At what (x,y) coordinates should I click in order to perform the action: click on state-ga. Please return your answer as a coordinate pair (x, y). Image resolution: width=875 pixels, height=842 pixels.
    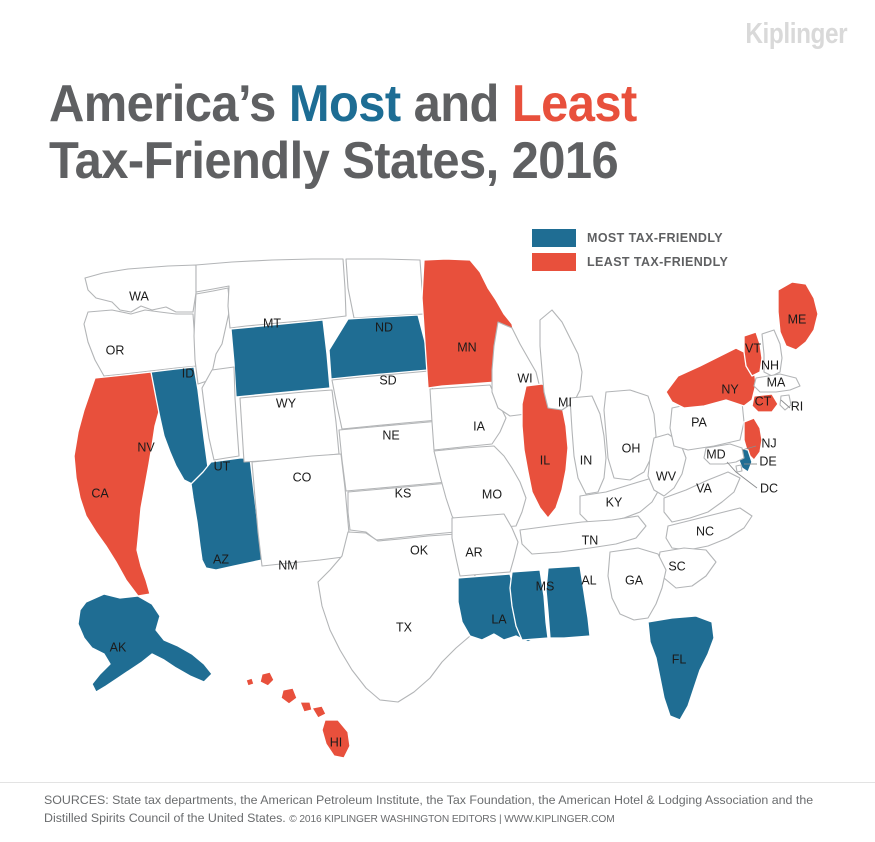
    Looking at the image, I should click on (637, 584).